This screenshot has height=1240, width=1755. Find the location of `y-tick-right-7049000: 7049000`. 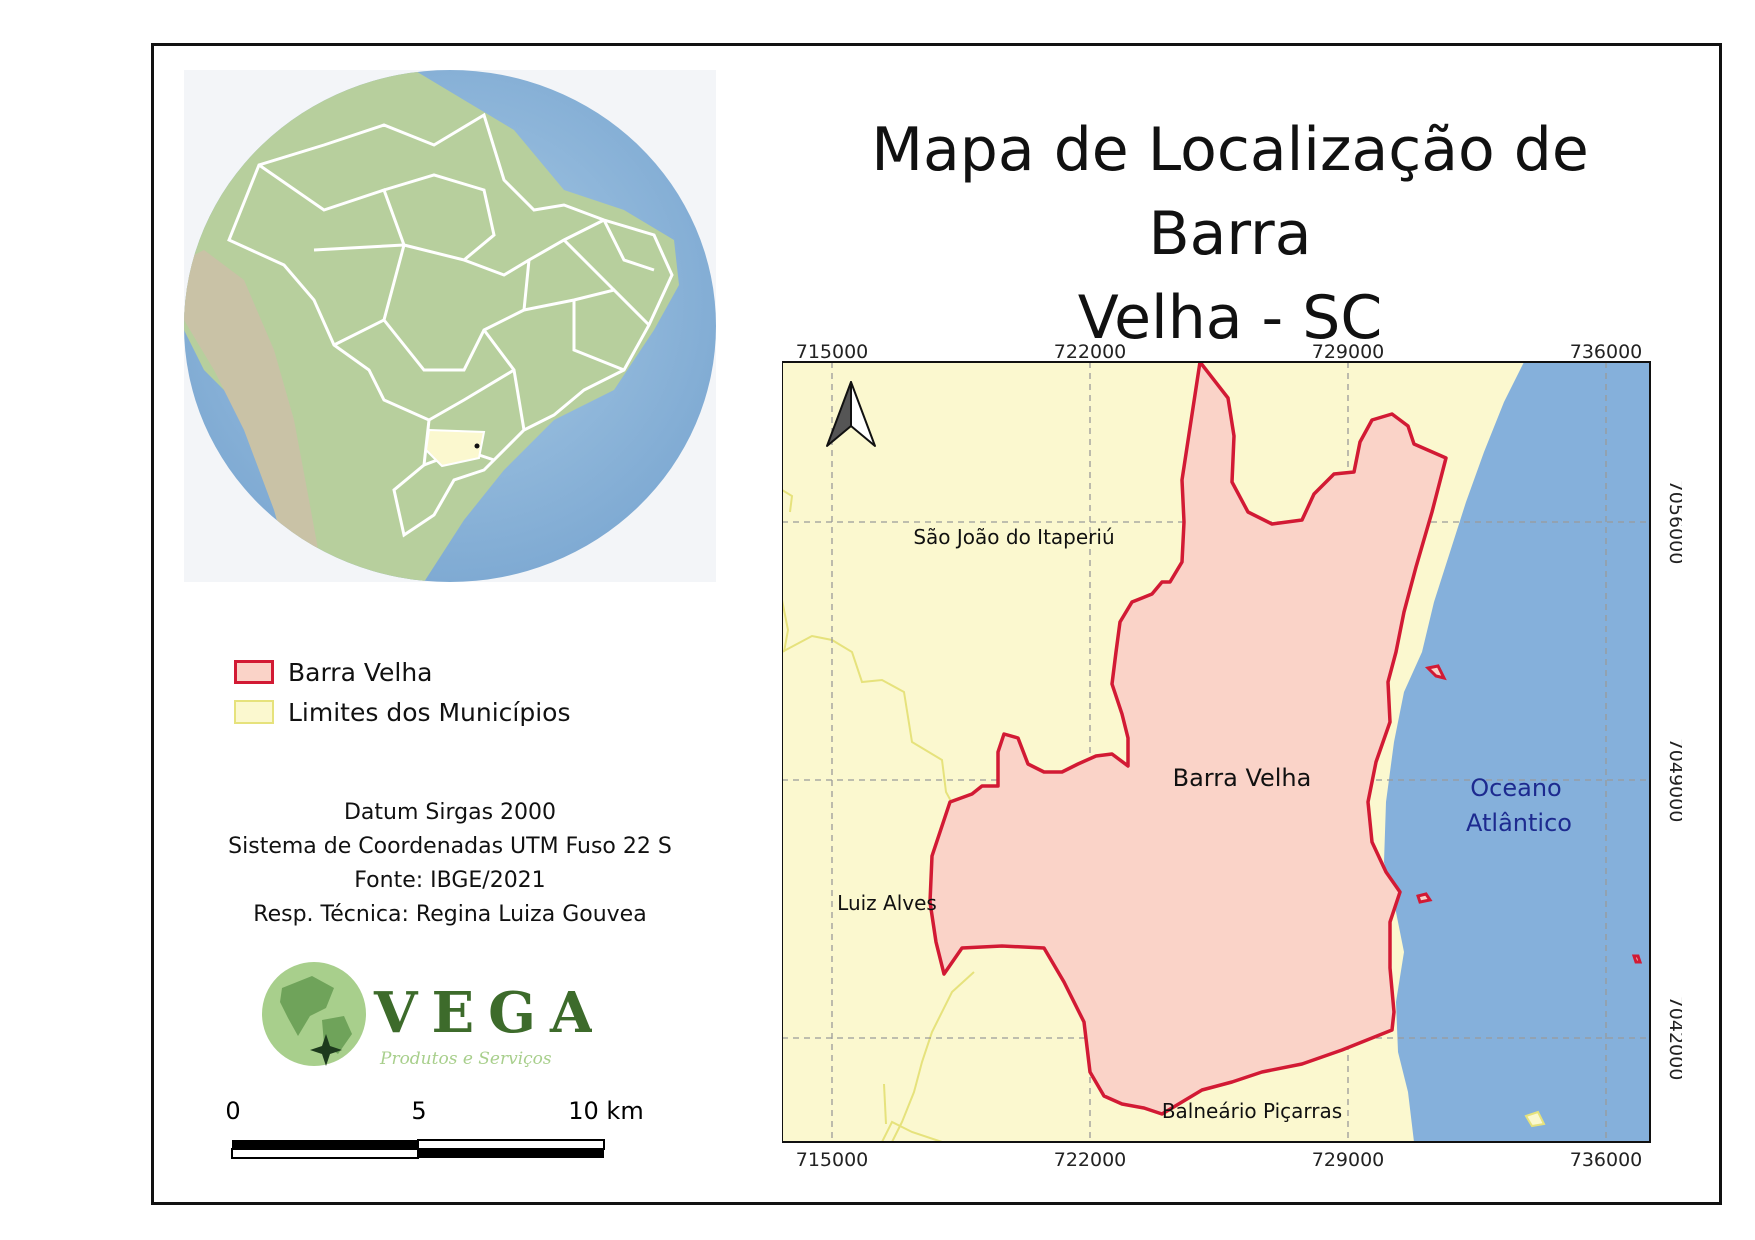

y-tick-right-7049000: 7049000 is located at coordinates (1673, 780).